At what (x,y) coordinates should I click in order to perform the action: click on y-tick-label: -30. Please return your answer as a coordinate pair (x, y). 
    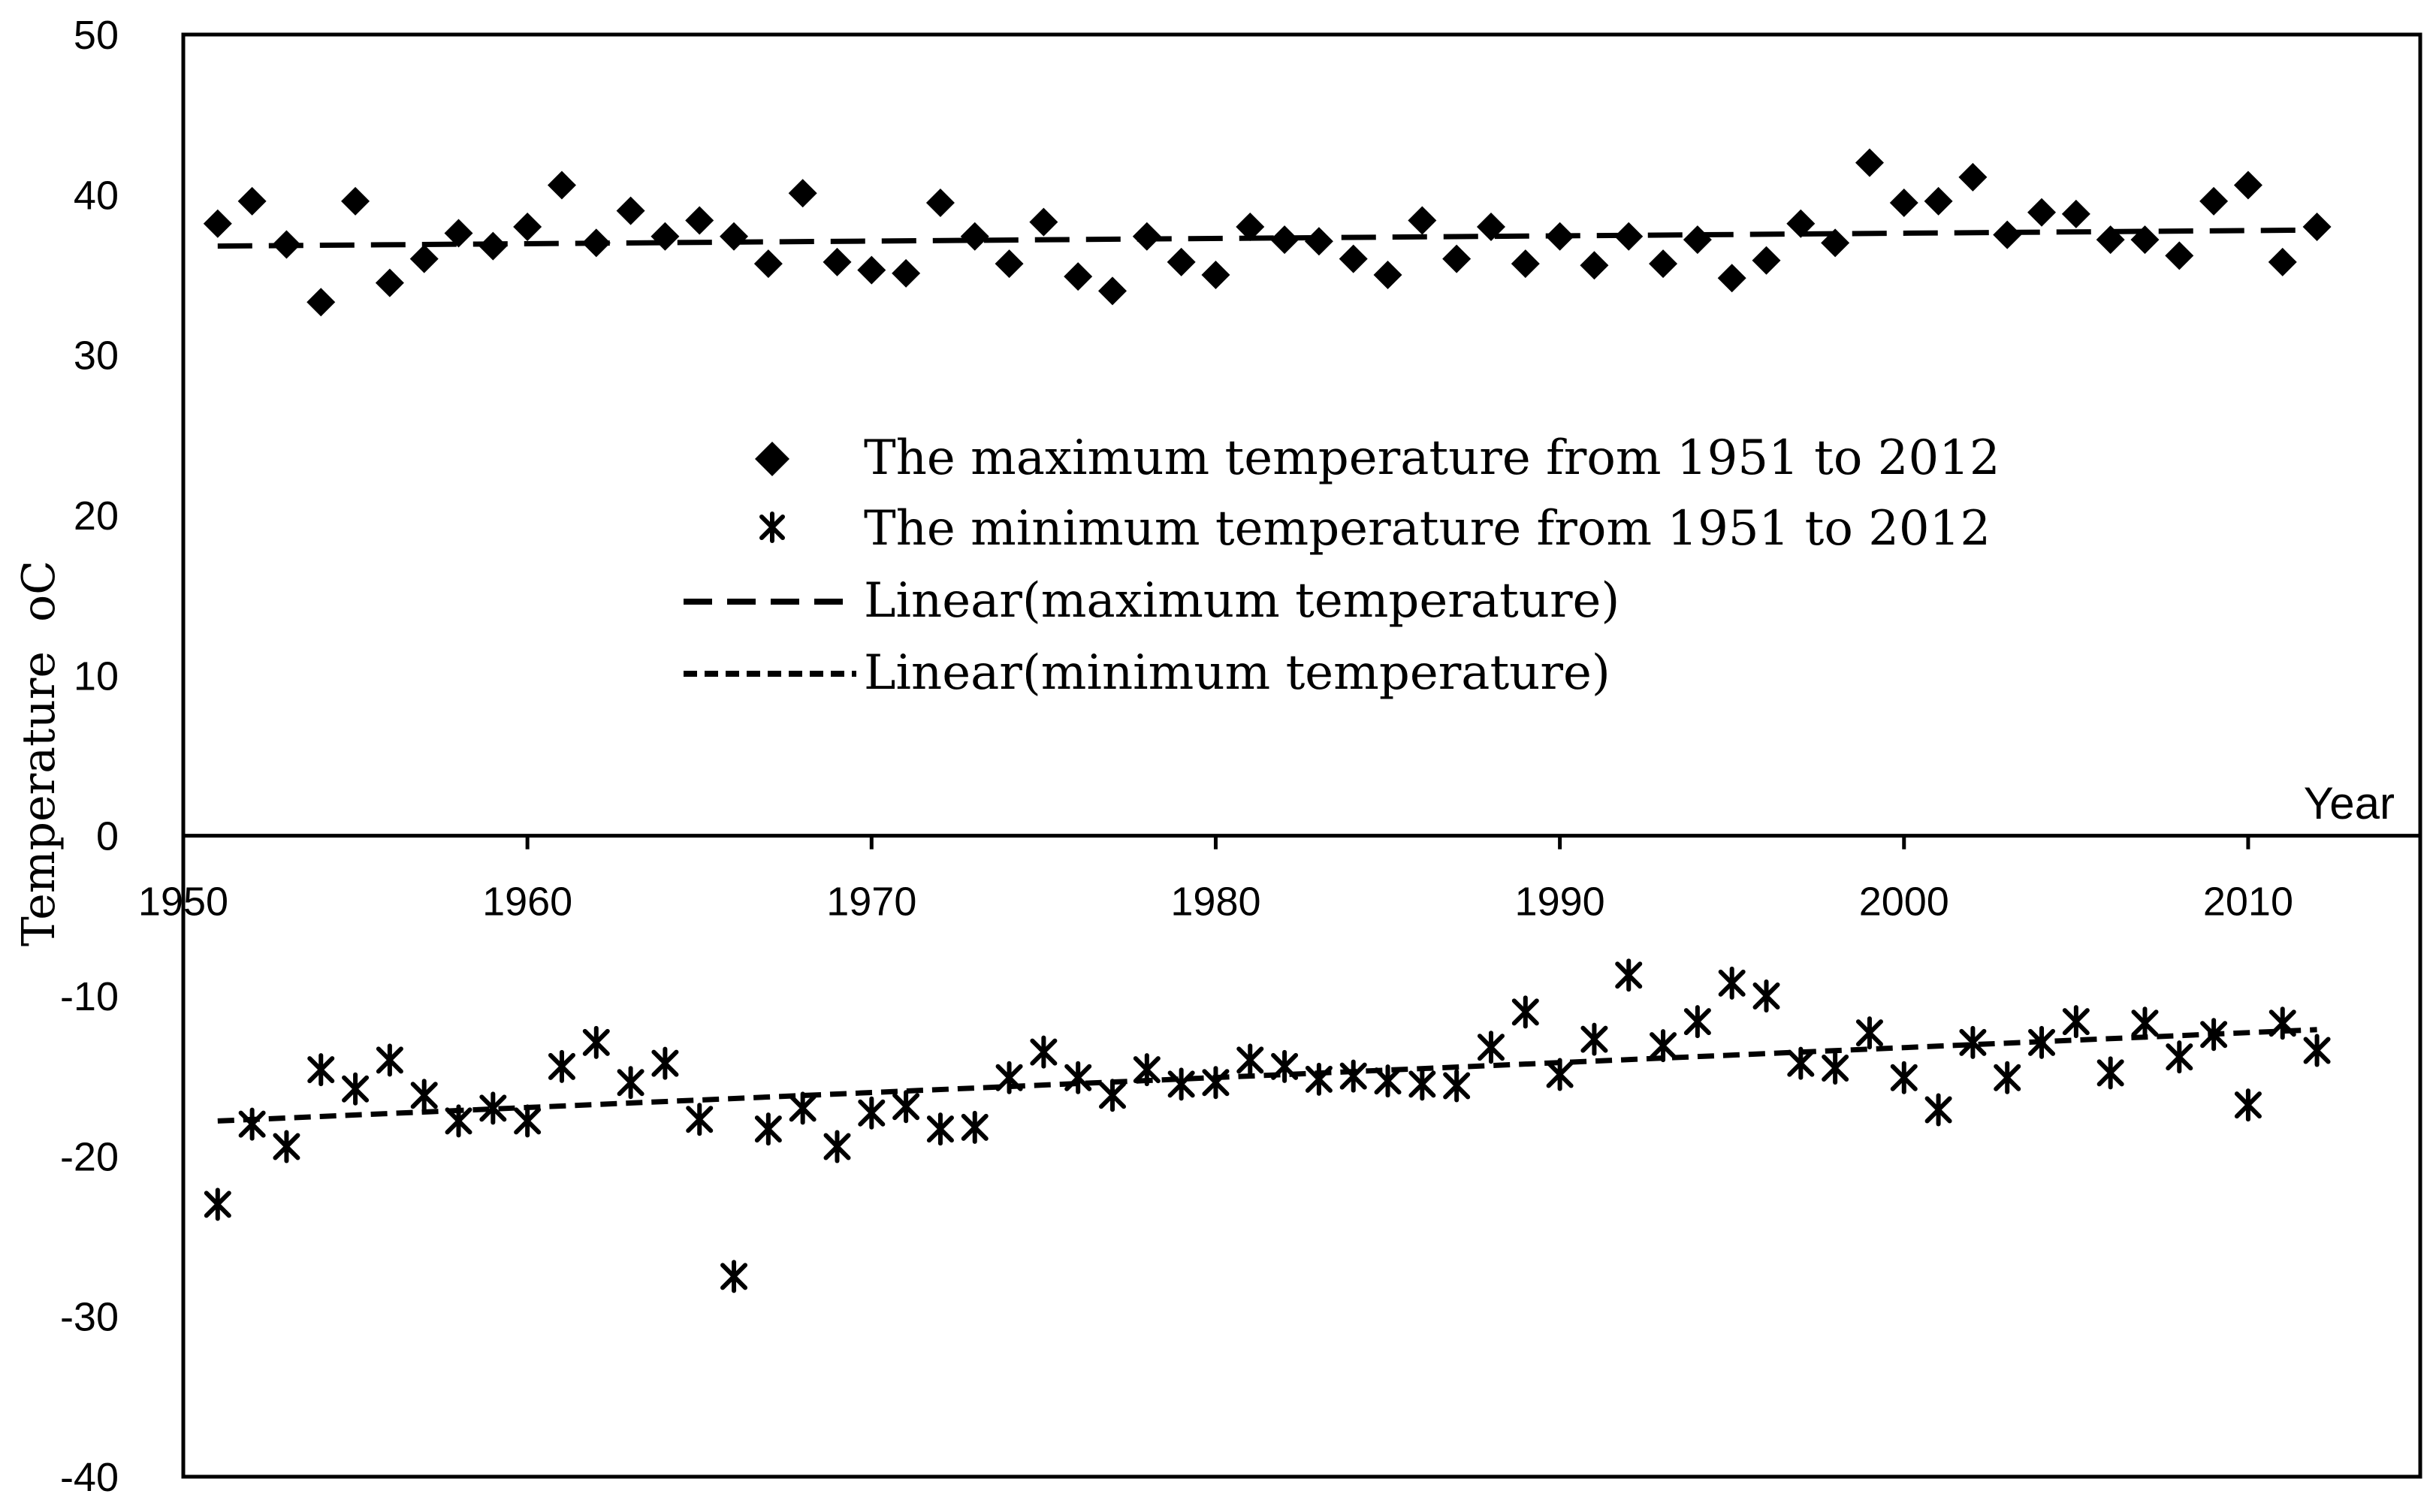
    Looking at the image, I should click on (89, 1317).